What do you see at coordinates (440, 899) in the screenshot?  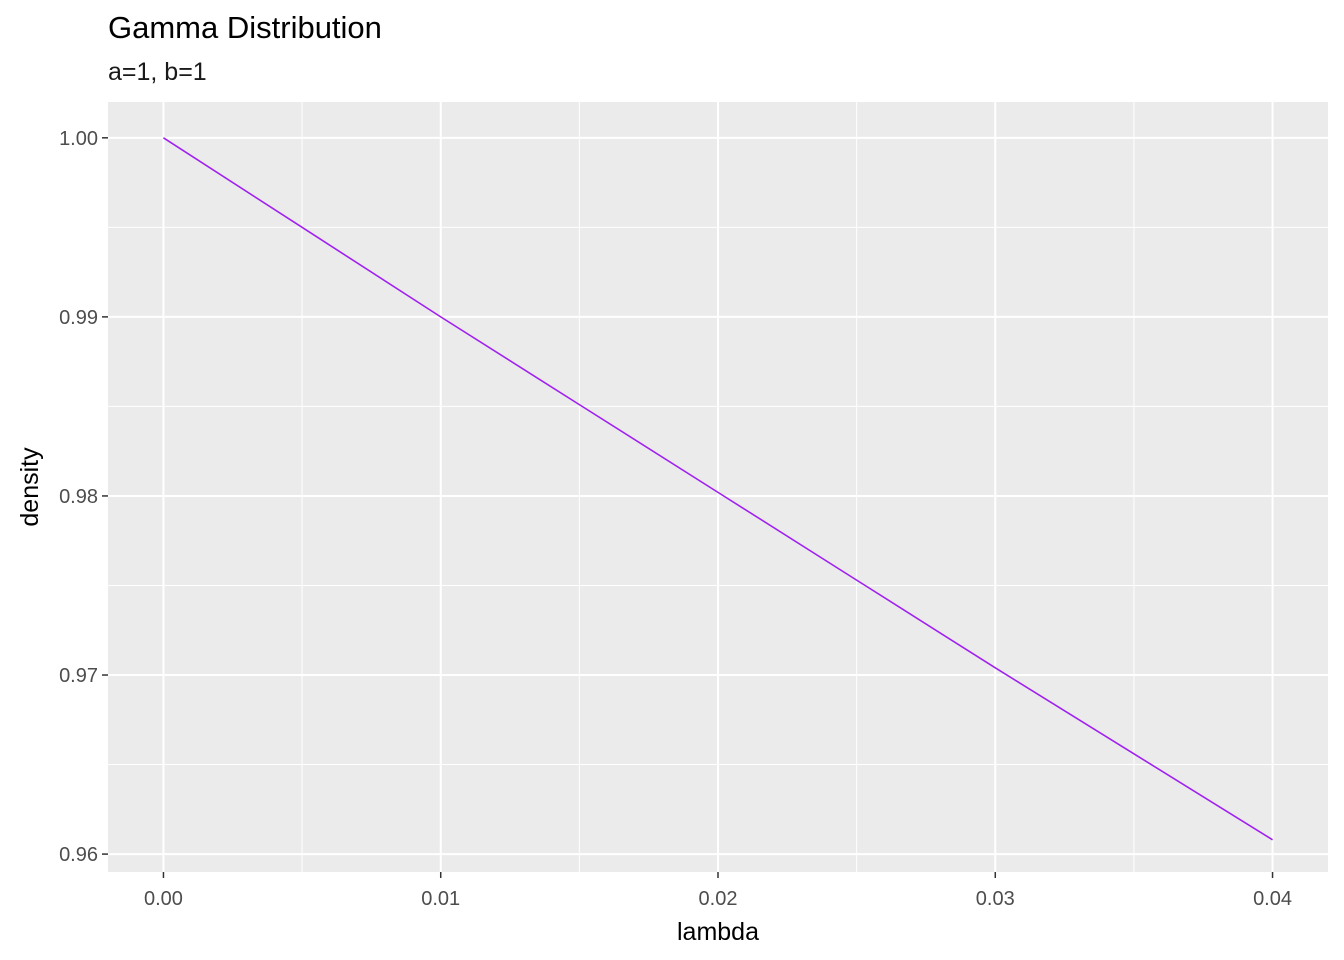 I see `x-tick-label: 0.01` at bounding box center [440, 899].